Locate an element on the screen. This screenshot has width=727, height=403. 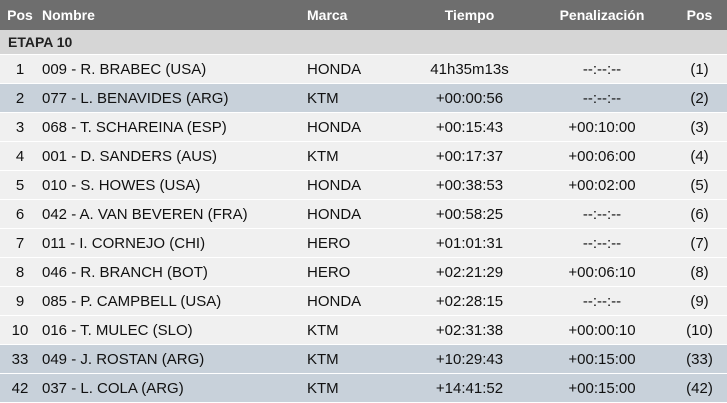
cell: +02:28:15 is located at coordinates (469, 301).